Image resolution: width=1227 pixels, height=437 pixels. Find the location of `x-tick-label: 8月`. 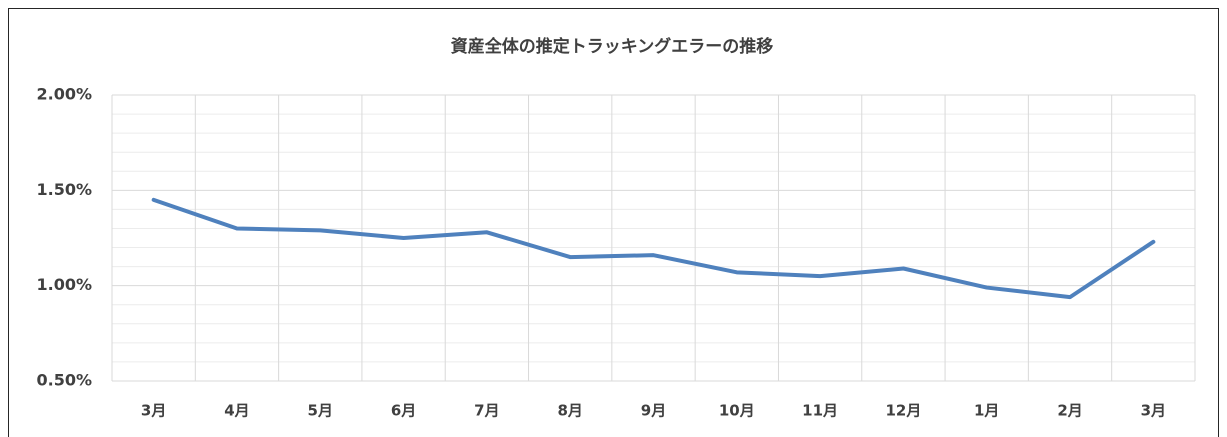

x-tick-label: 8月 is located at coordinates (569, 411).